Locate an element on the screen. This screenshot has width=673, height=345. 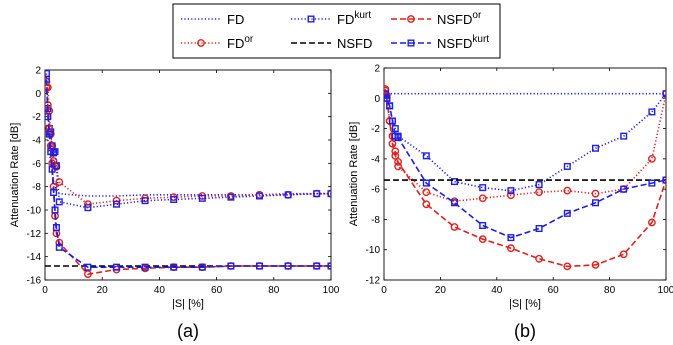
panel-label: (a) is located at coordinates (188, 331).